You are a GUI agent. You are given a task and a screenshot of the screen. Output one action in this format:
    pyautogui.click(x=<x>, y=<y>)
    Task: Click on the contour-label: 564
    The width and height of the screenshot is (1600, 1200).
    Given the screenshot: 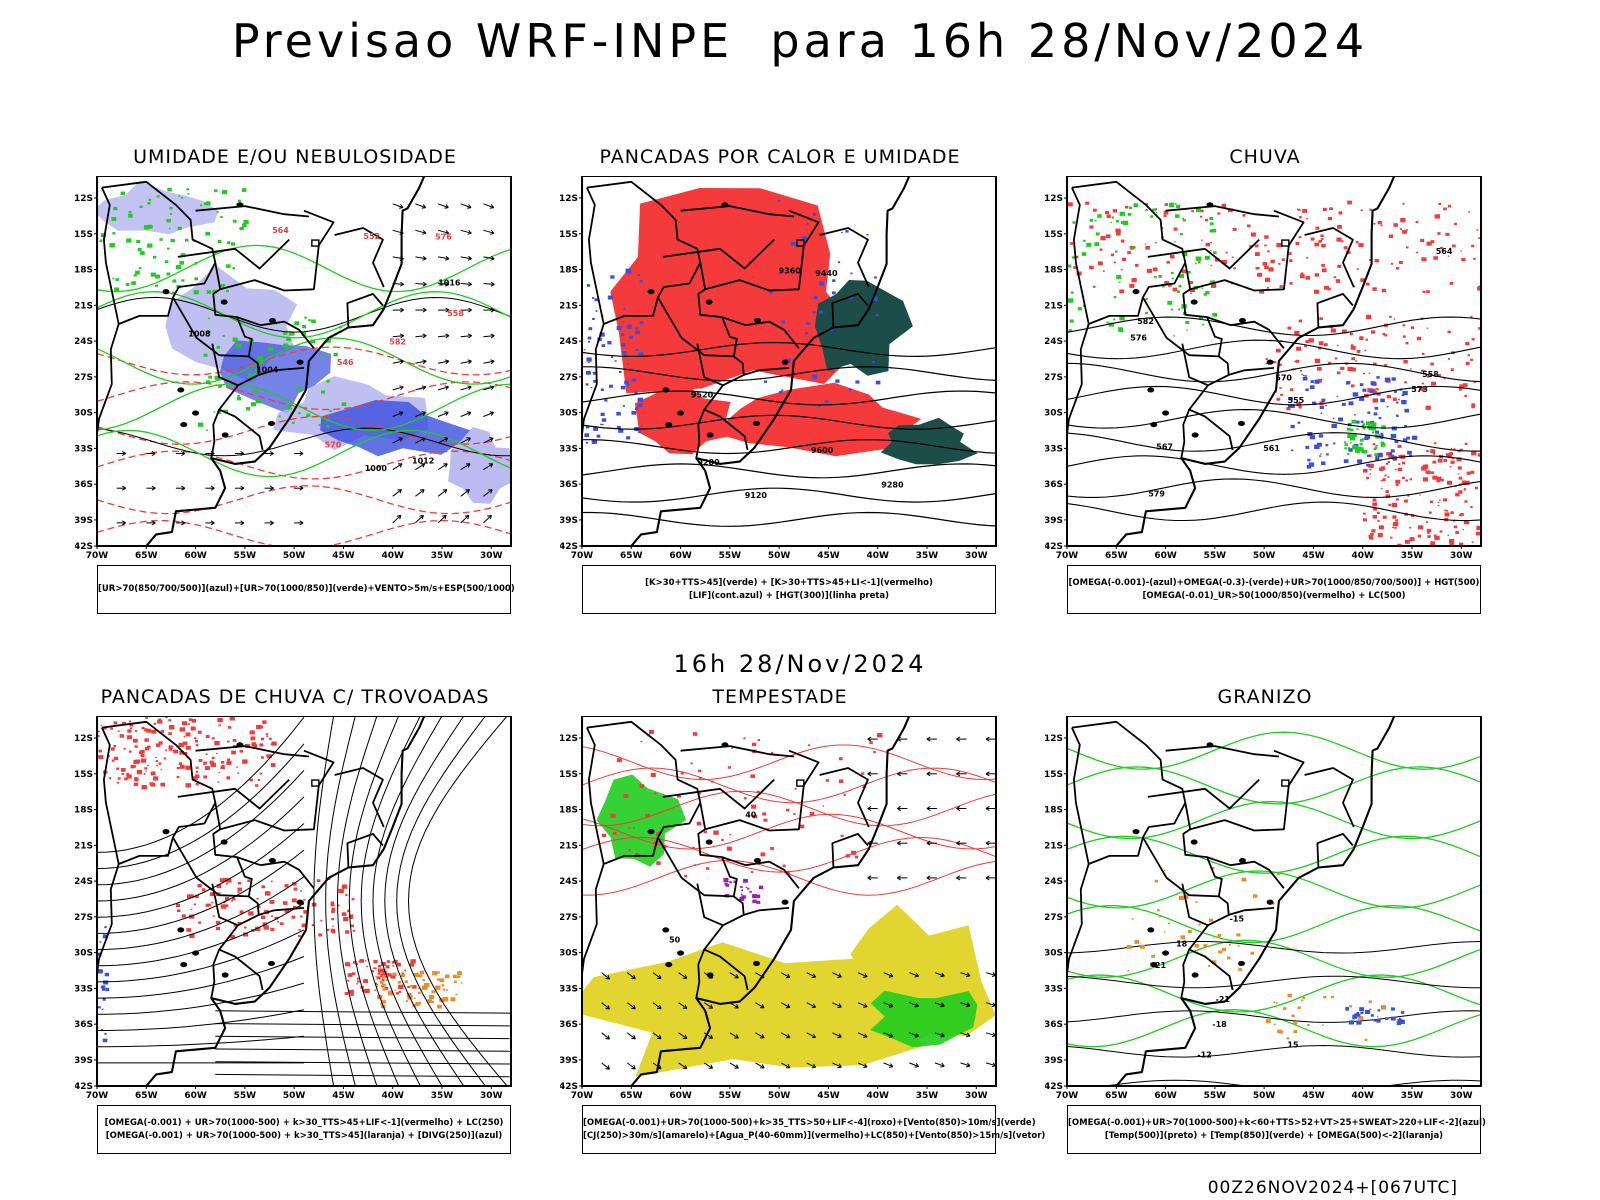 What is the action you would take?
    pyautogui.click(x=1444, y=251)
    